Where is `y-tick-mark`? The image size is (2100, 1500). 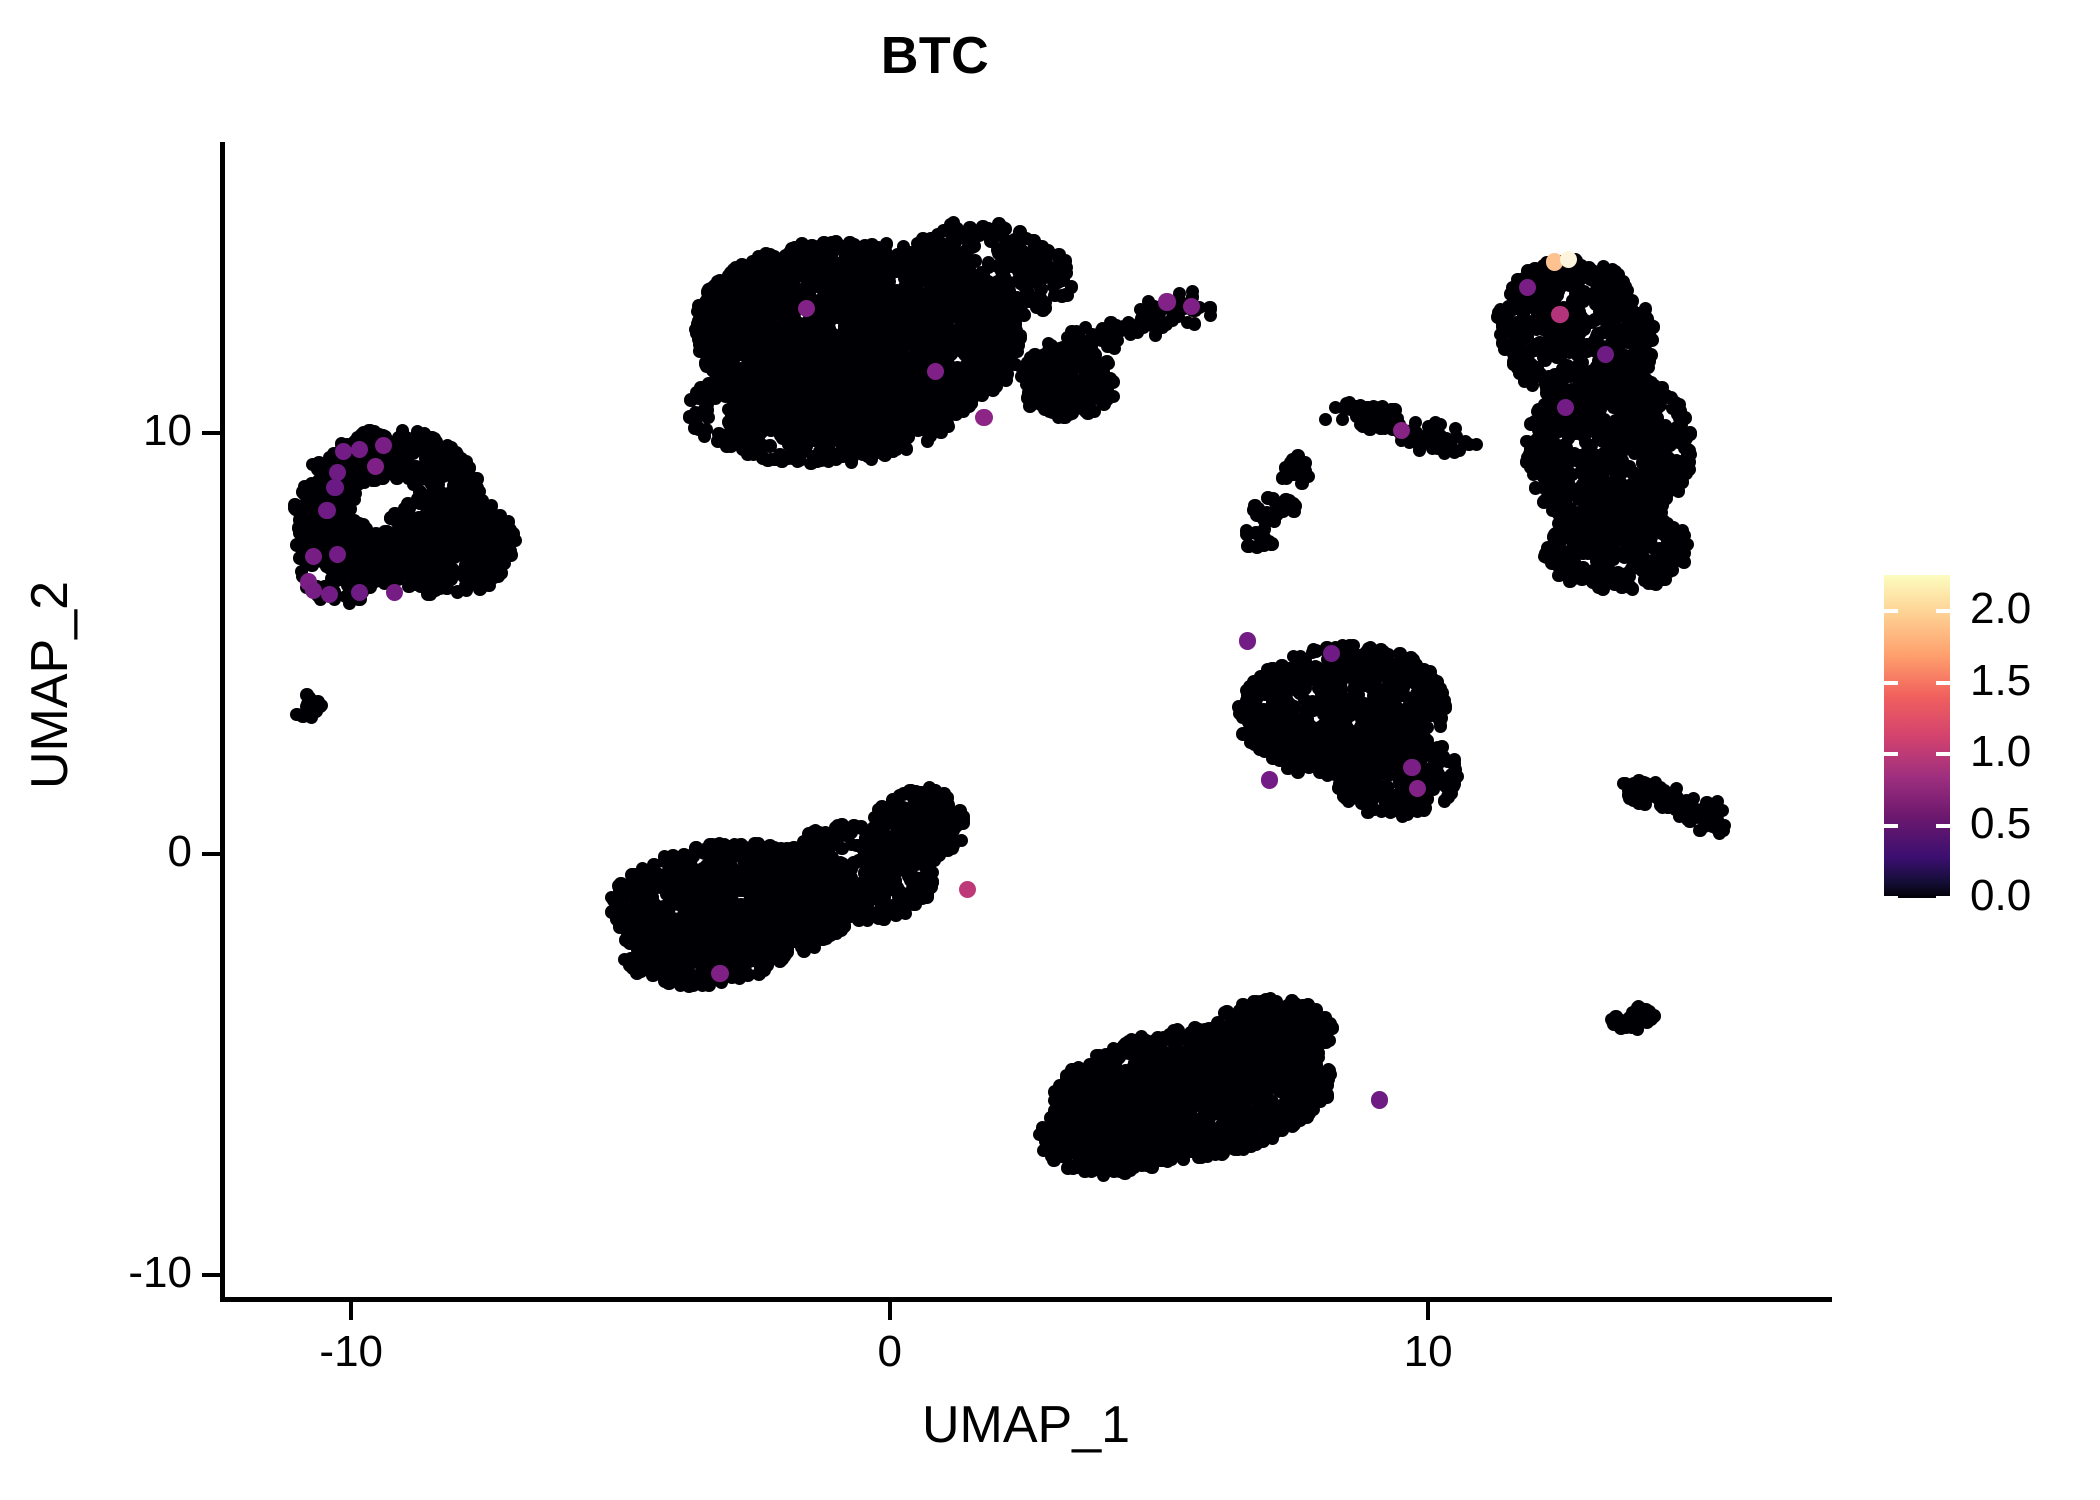
y-tick-mark is located at coordinates (211, 432).